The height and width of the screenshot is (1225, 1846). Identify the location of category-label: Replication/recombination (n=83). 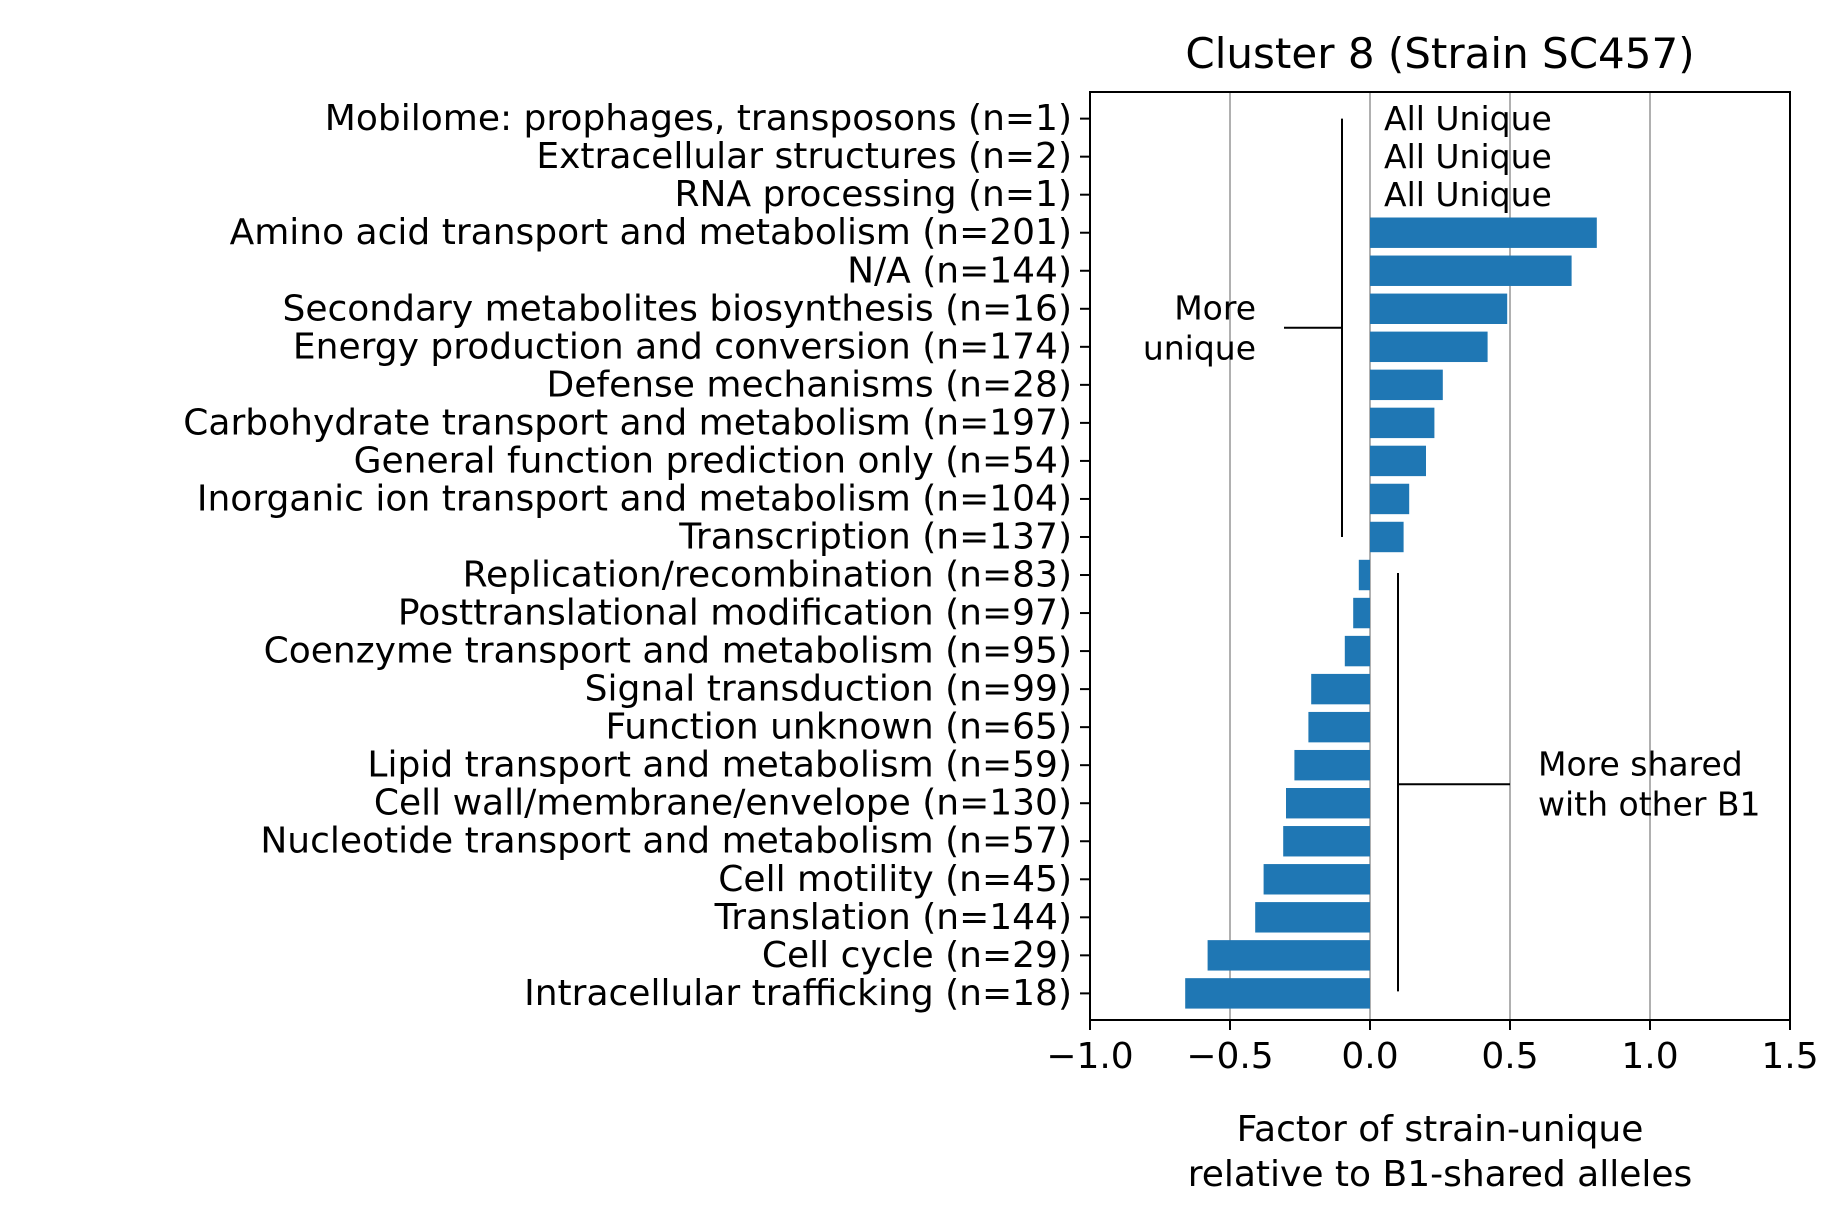
(767, 575).